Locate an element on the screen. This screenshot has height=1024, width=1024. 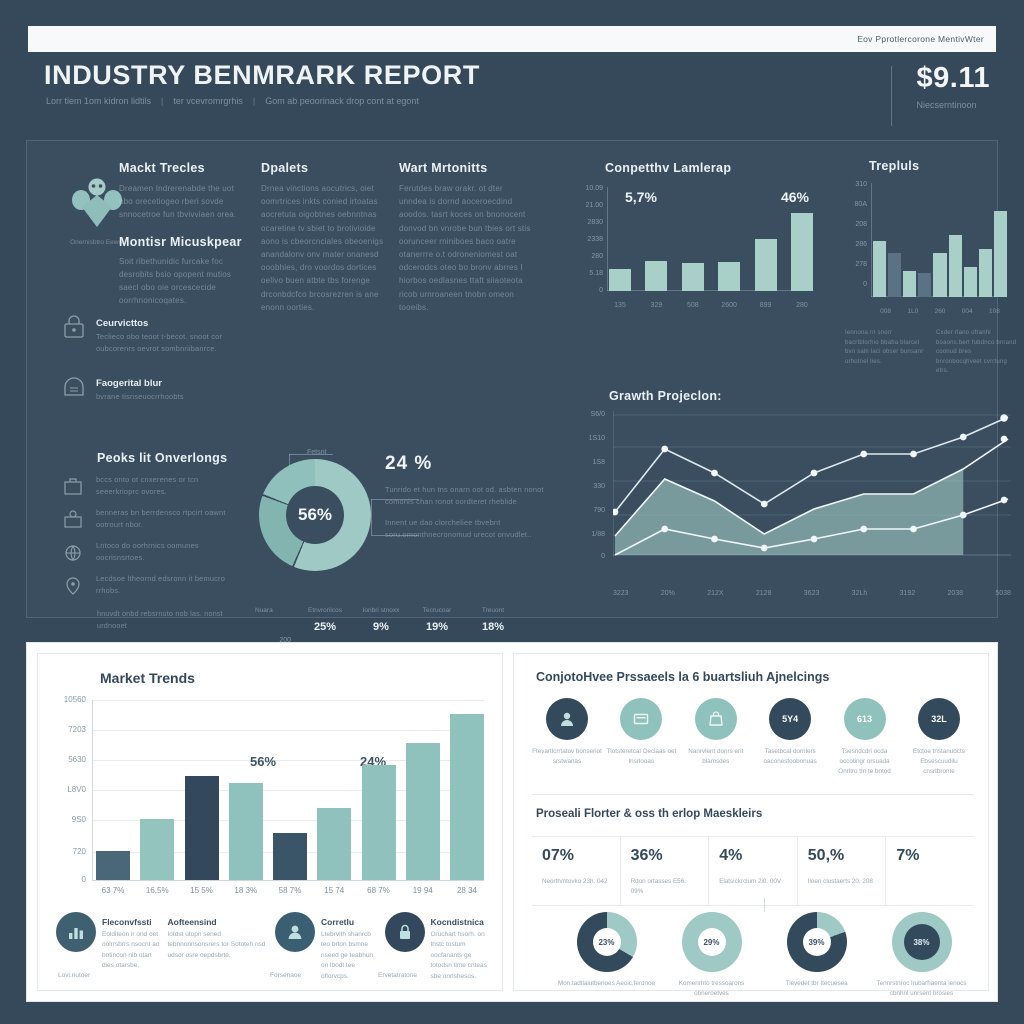
trends-ytick: 80A is located at coordinates (860, 204).